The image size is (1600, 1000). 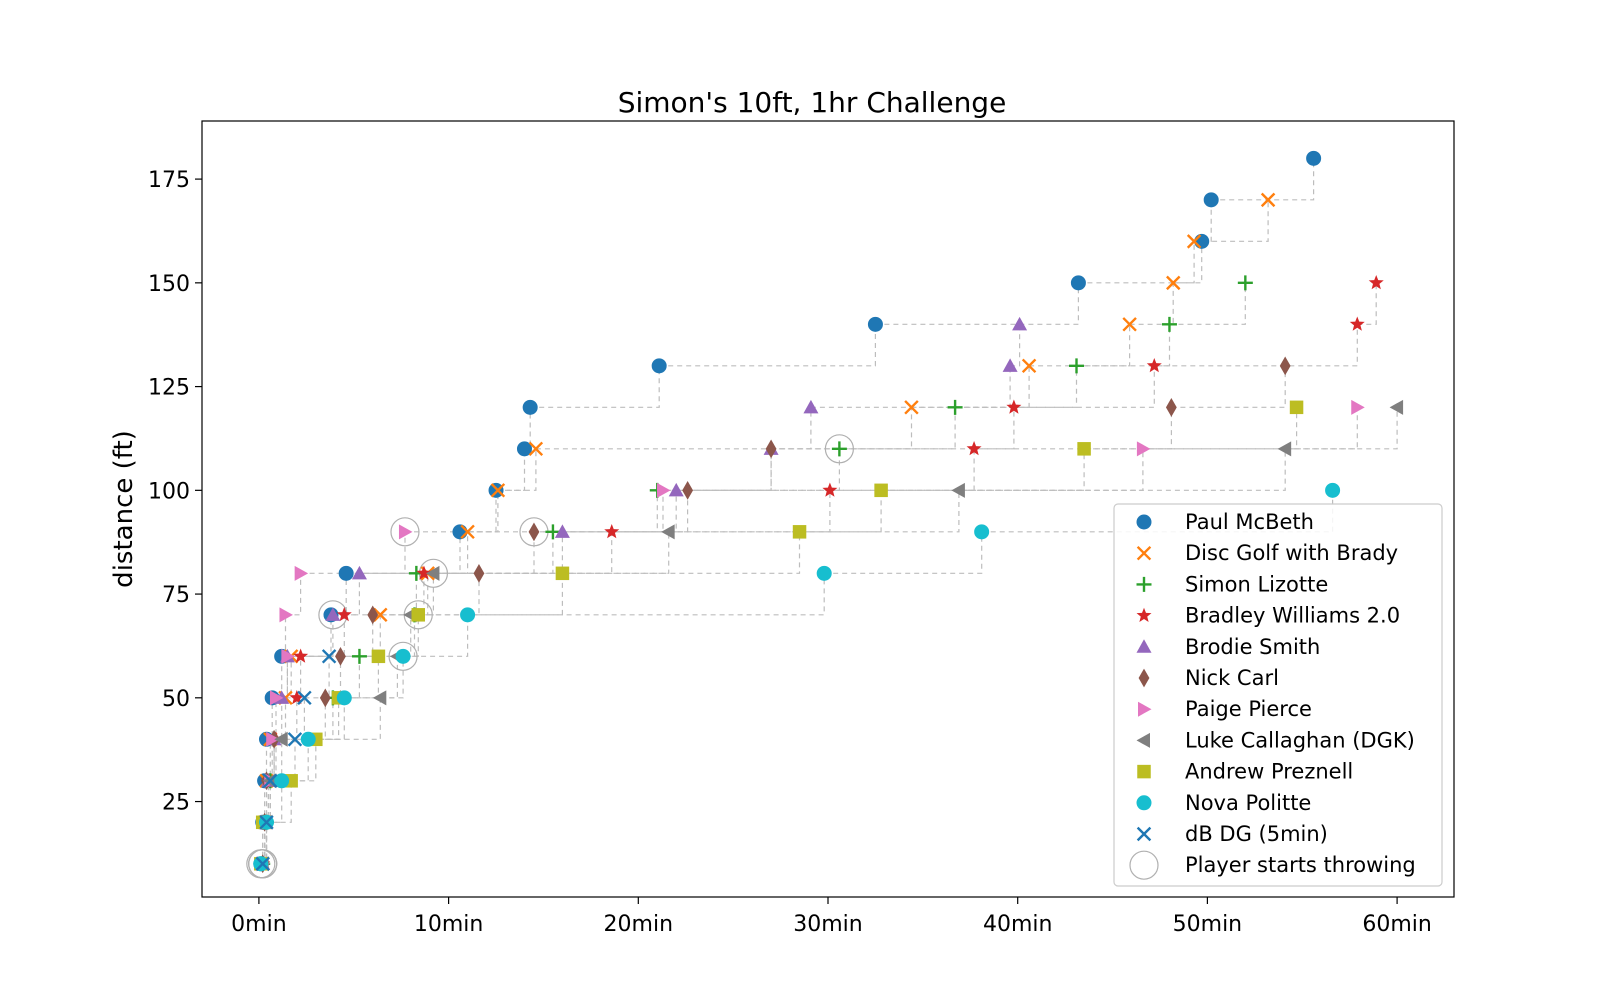 I want to click on y-tick-label: 75, so click(x=176, y=595).